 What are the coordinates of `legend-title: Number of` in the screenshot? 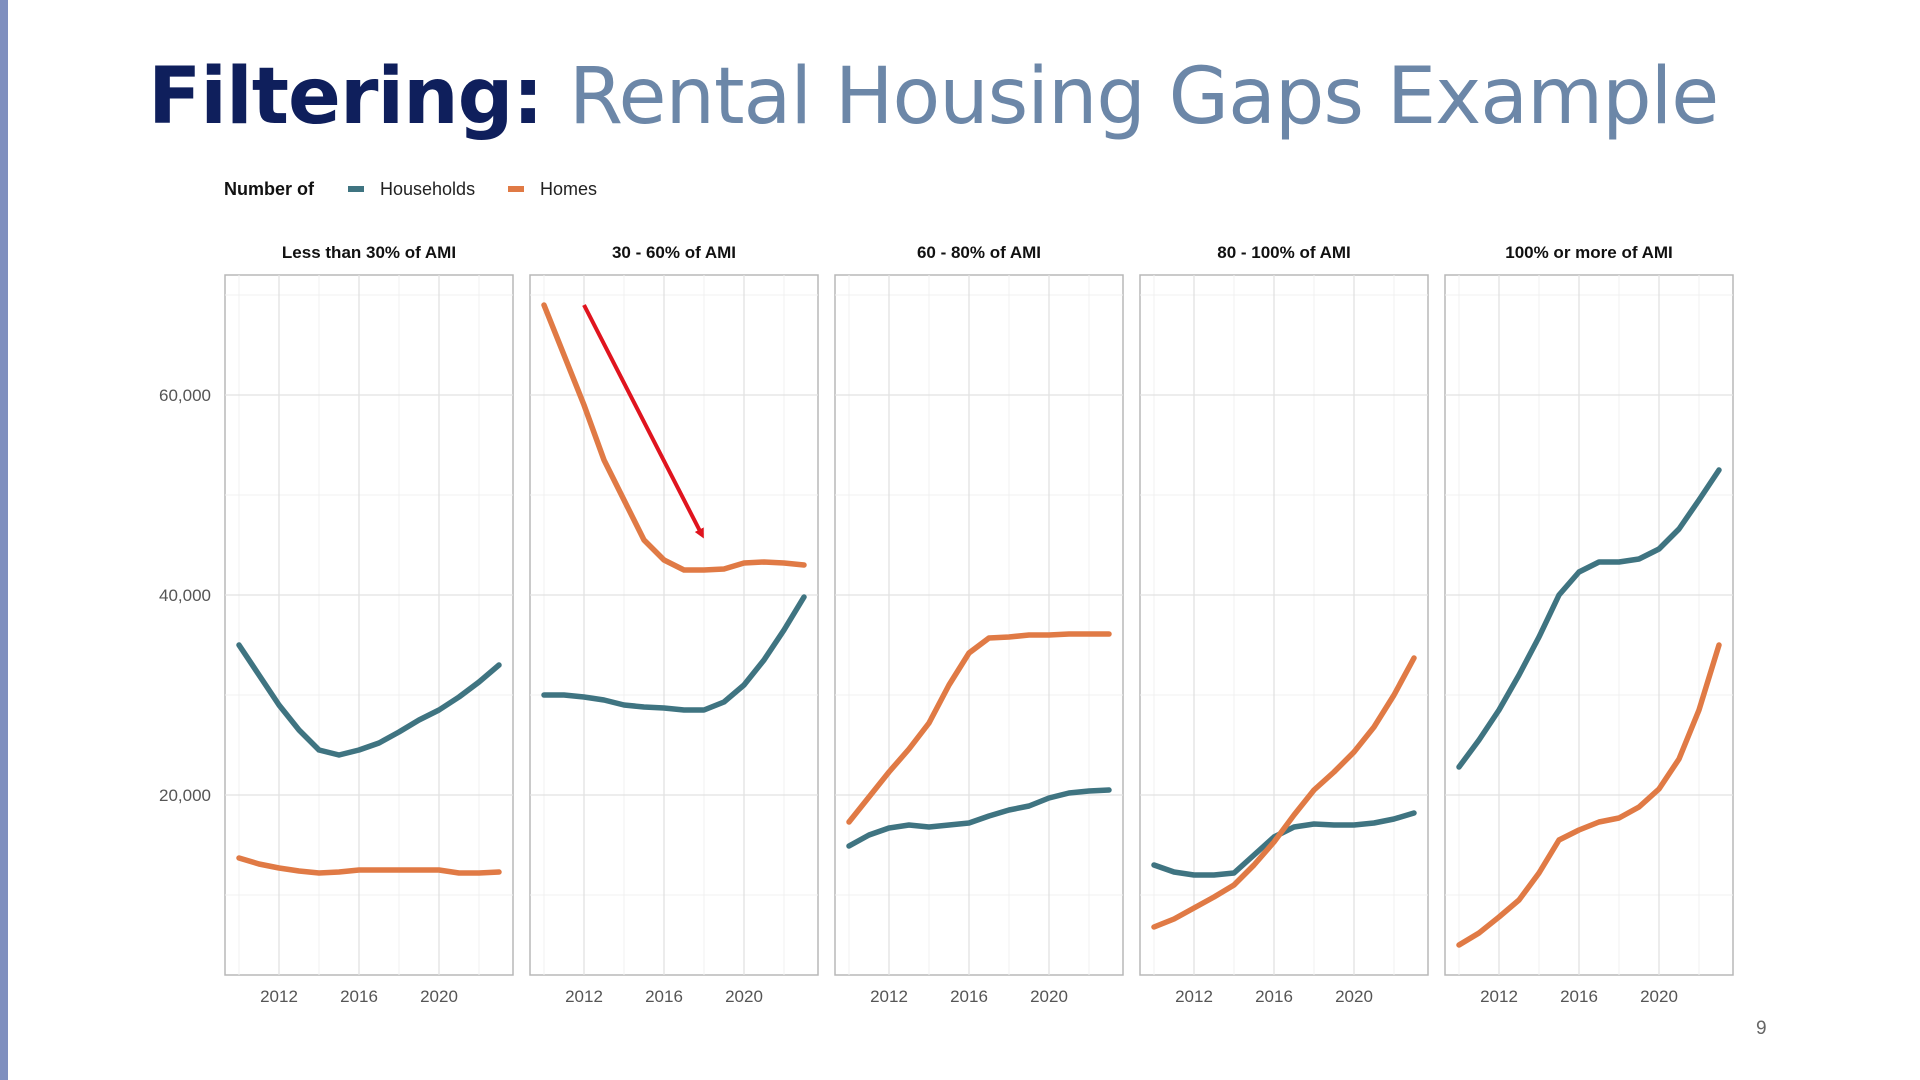 It's located at (269, 189).